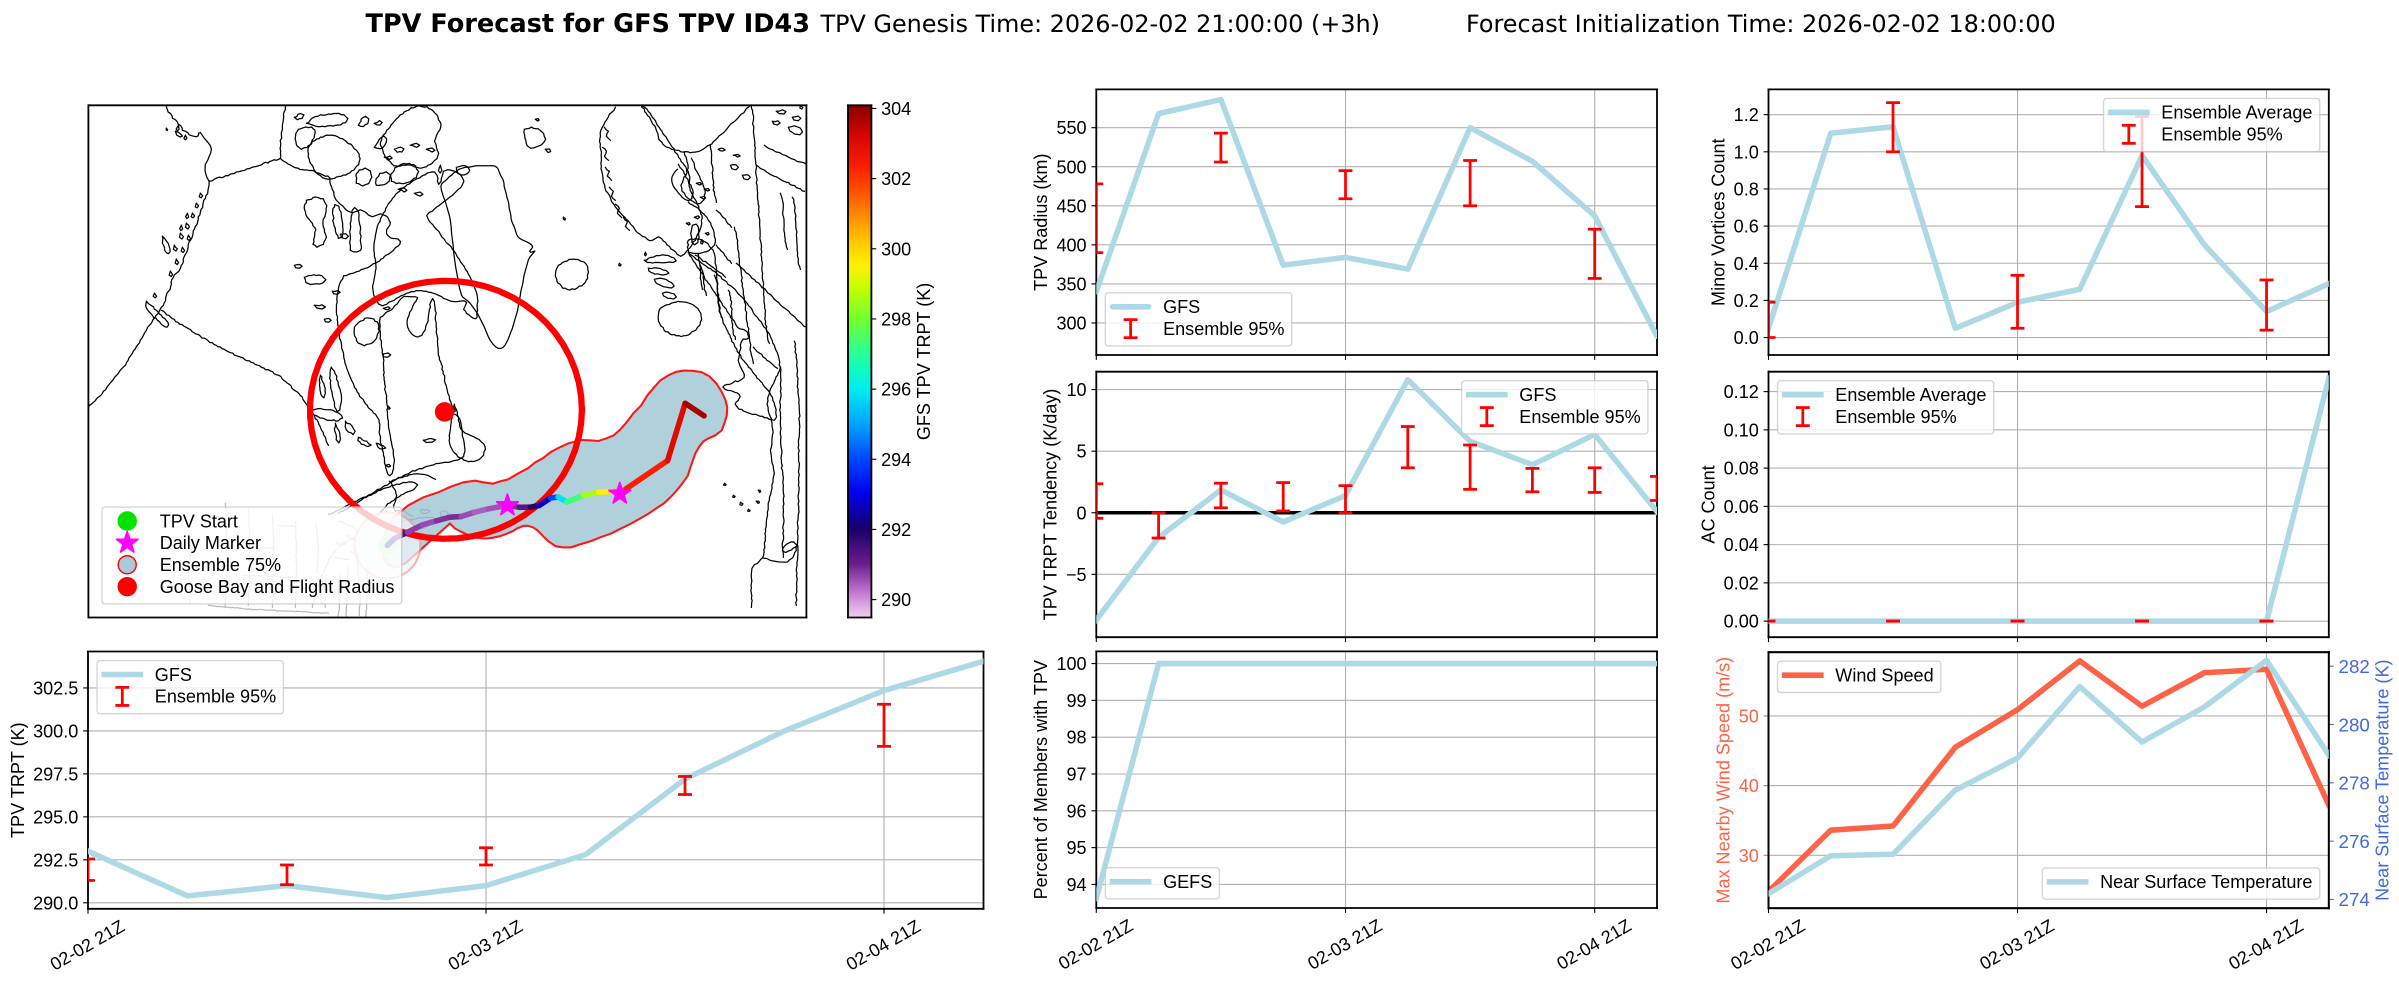  What do you see at coordinates (2354, 724) in the screenshot?
I see `svg-text: 280` at bounding box center [2354, 724].